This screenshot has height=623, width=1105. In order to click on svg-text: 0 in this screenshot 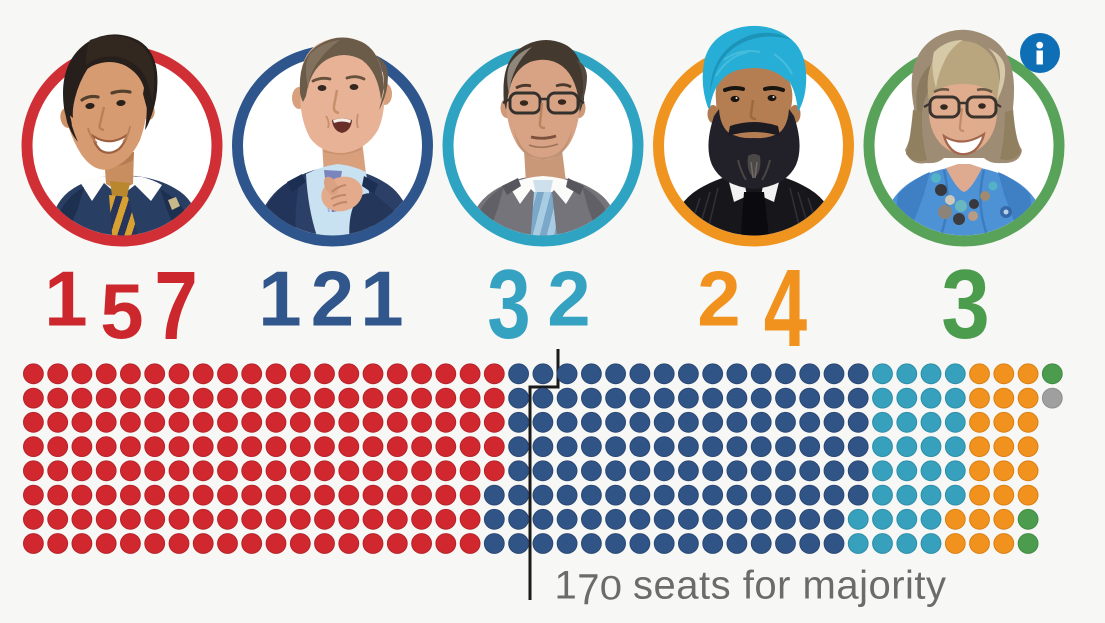, I will do `click(611, 587)`.